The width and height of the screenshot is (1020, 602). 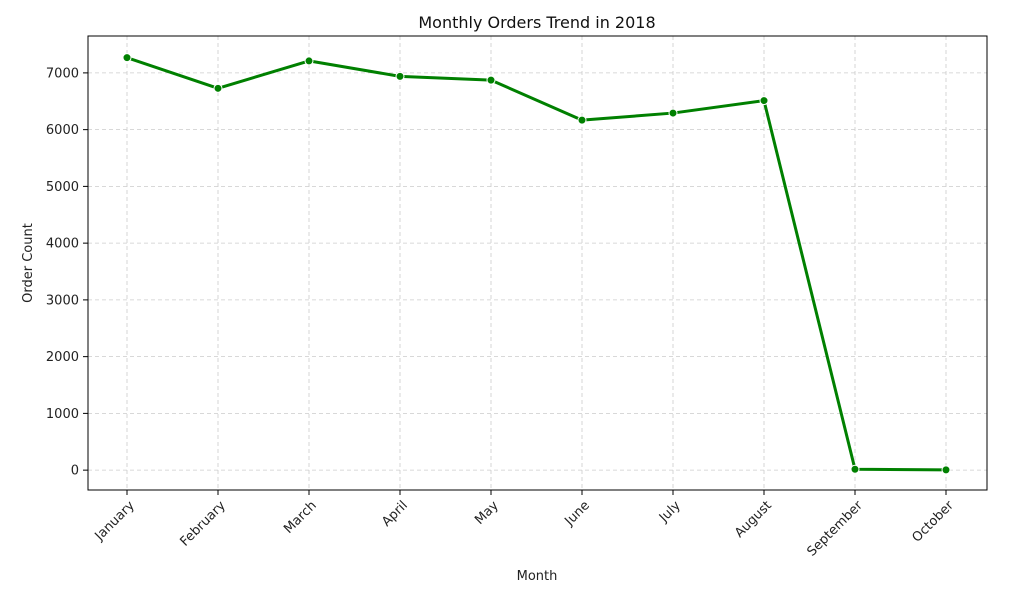 I want to click on x-tick-label: April, so click(x=395, y=514).